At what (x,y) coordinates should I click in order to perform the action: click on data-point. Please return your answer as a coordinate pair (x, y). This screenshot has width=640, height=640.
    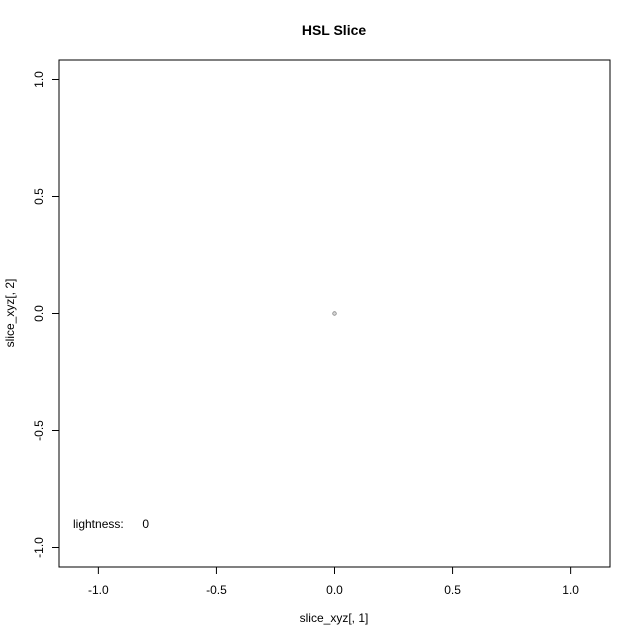
    Looking at the image, I should click on (334, 313).